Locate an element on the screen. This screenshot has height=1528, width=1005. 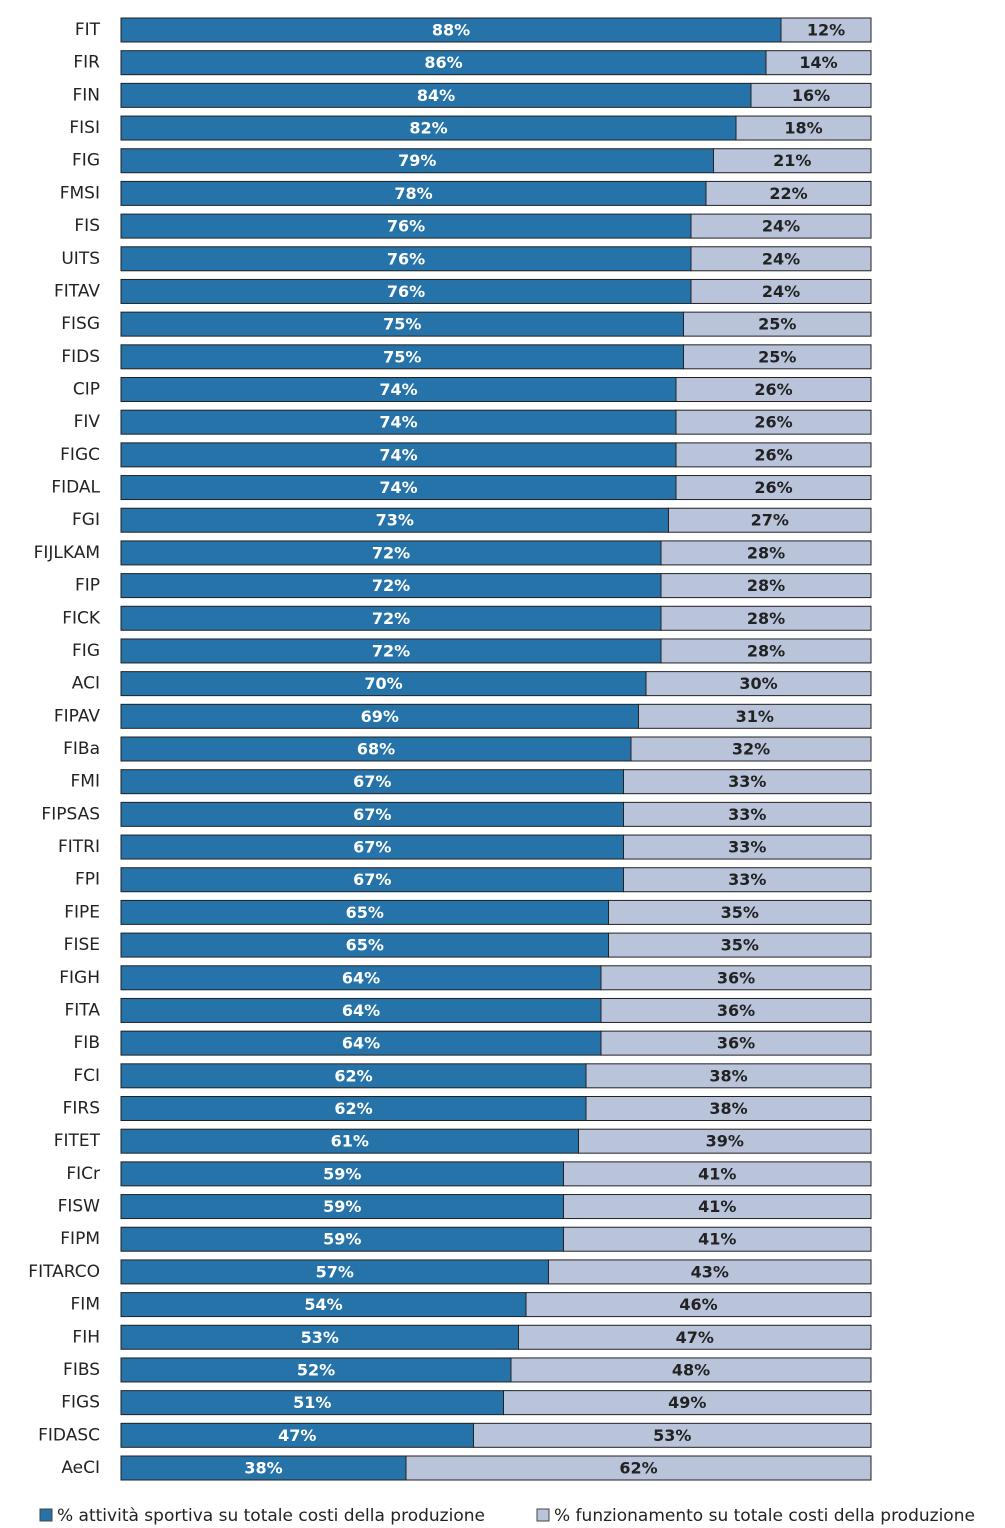
category-label: FIS is located at coordinates (87, 226).